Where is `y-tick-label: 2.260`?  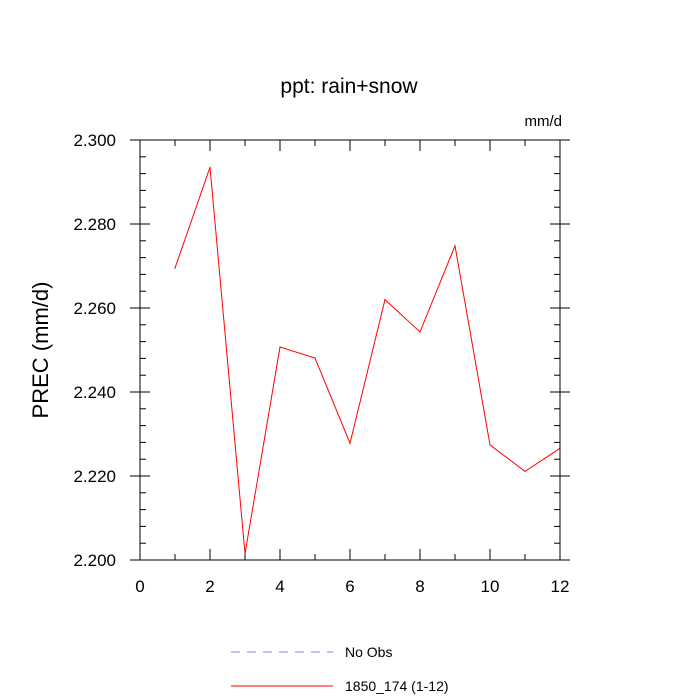
y-tick-label: 2.260 is located at coordinates (94, 308).